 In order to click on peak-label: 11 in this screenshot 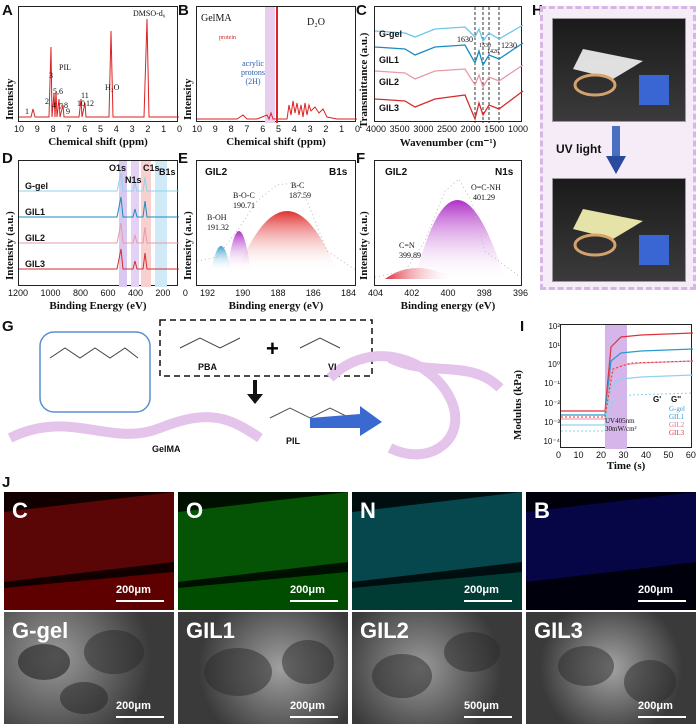, I will do `click(85, 95)`.